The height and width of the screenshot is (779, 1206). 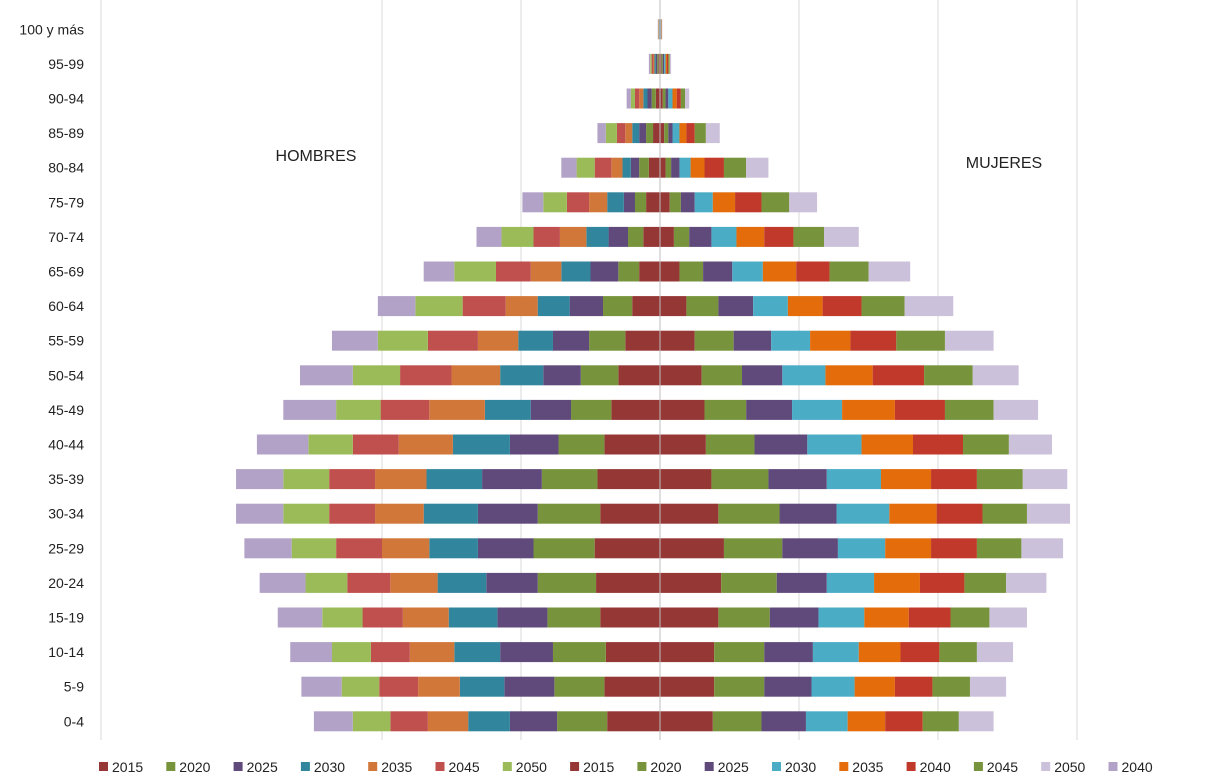 I want to click on right-side-label: MUJERES, so click(x=1004, y=163).